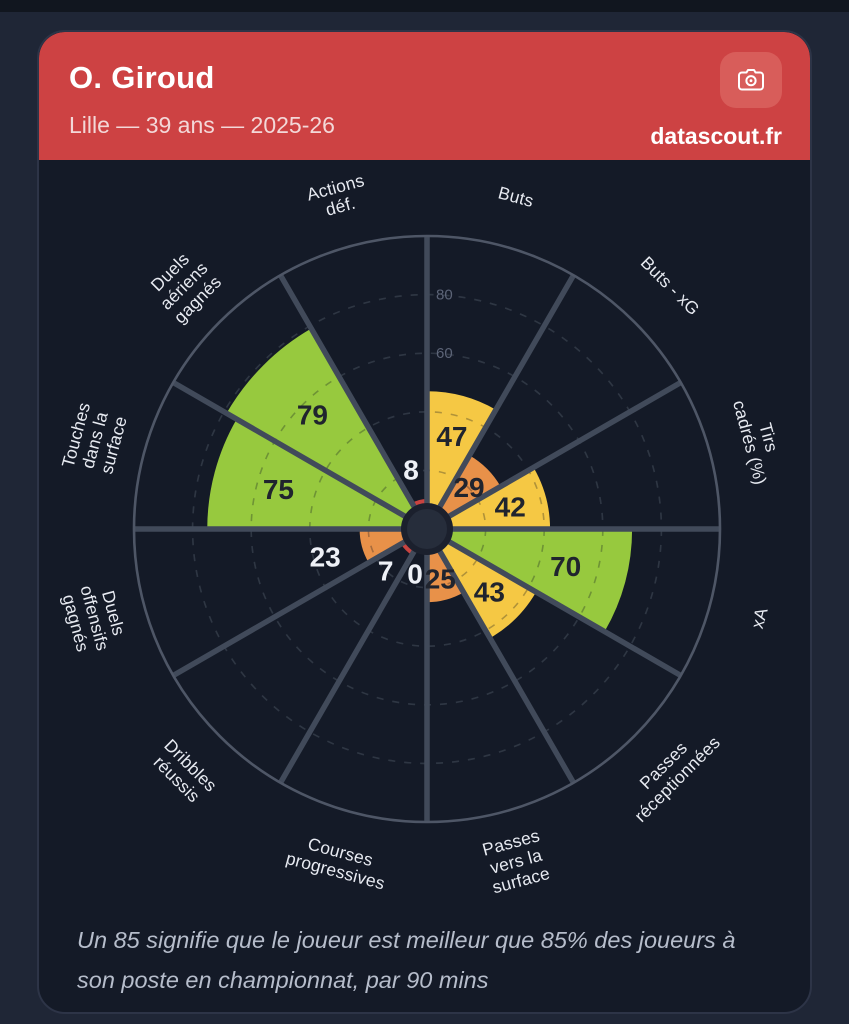 Image resolution: width=849 pixels, height=1024 pixels. Describe the element at coordinates (95, 440) in the screenshot. I see `sector-label: Touchesdans lasurface` at that location.